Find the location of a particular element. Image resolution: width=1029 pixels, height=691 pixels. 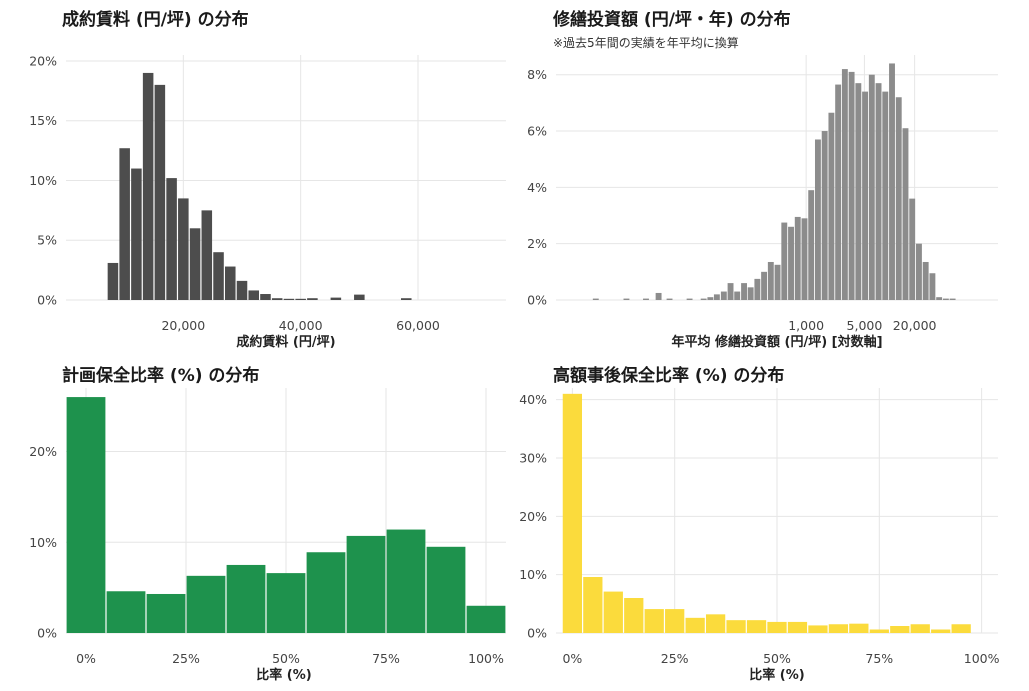

chart-title: 成約賃料 (円/坪) の分布 is located at coordinates (155, 19).